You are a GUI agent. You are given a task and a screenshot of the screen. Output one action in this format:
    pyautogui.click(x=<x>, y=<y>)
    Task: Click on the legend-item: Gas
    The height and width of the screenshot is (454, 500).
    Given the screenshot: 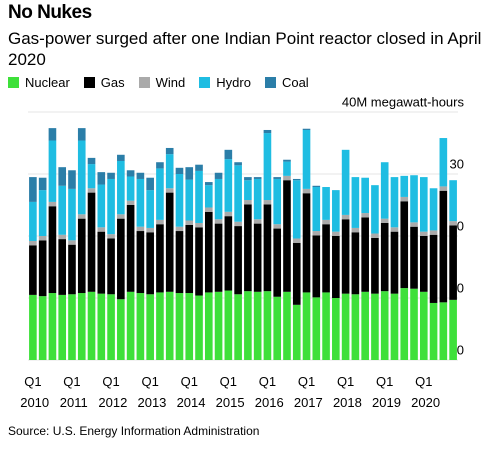 What is the action you would take?
    pyautogui.click(x=104, y=82)
    